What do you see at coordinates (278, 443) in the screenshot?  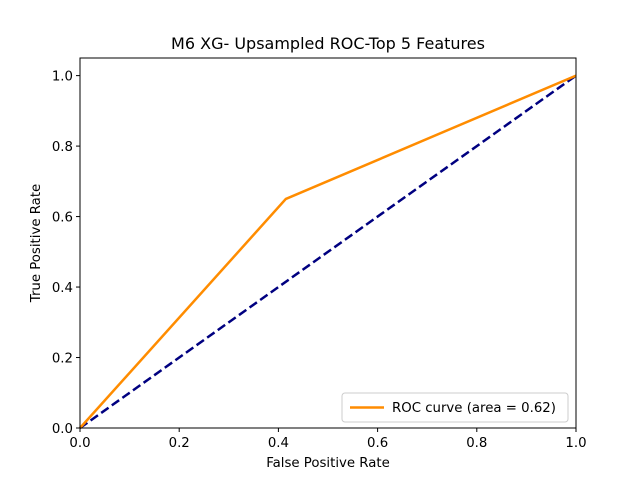 I see `x-tick-label: 0.4` at bounding box center [278, 443].